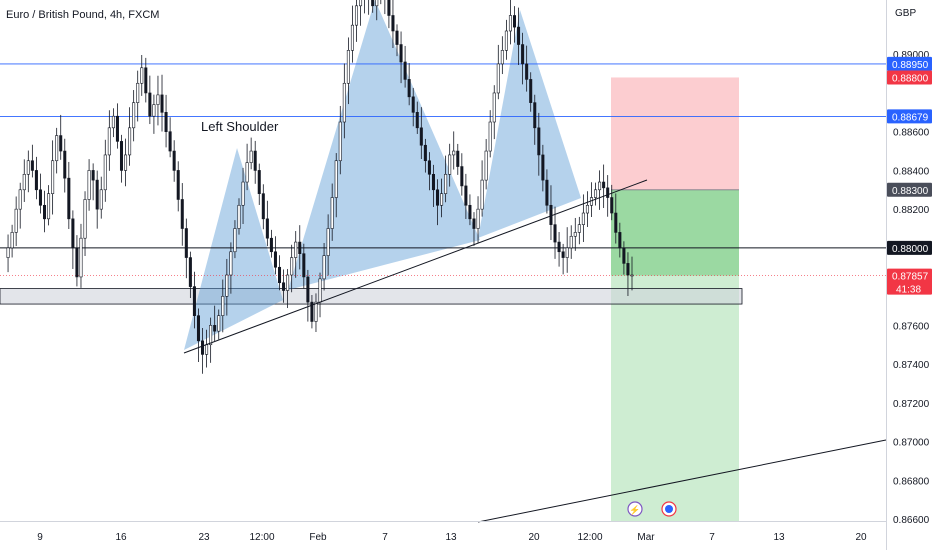  I want to click on neckline-trendline, so click(465, 248).